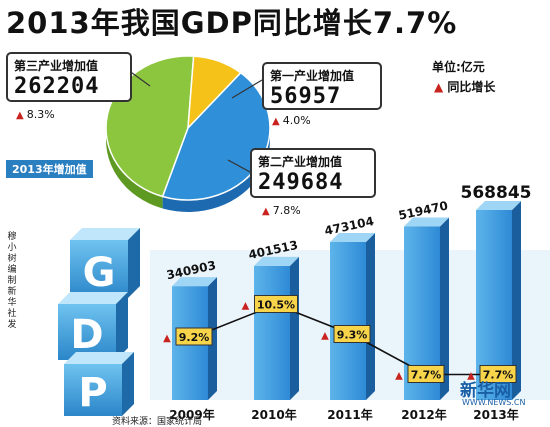 The image size is (550, 427). I want to click on bar-value-label: 568845, so click(496, 193).